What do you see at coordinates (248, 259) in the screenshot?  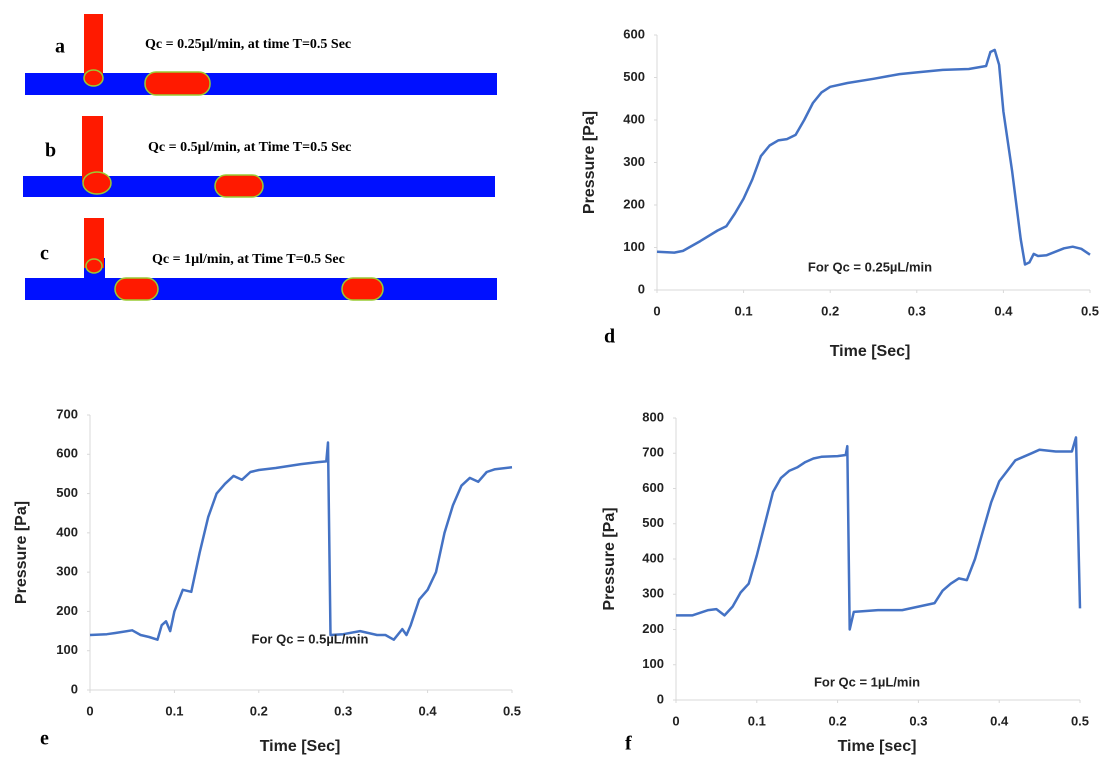 I see `caption: Qc = 1µl/min, at Time T=0.5 Sec` at bounding box center [248, 259].